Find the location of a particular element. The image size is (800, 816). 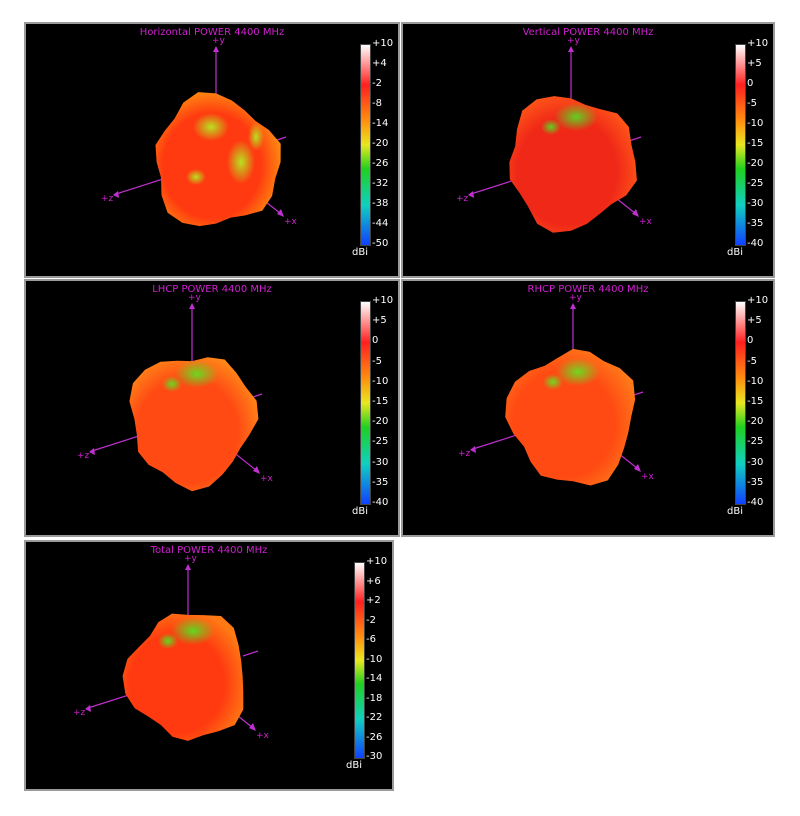

colorbar-tick-label: -22 is located at coordinates (374, 717).